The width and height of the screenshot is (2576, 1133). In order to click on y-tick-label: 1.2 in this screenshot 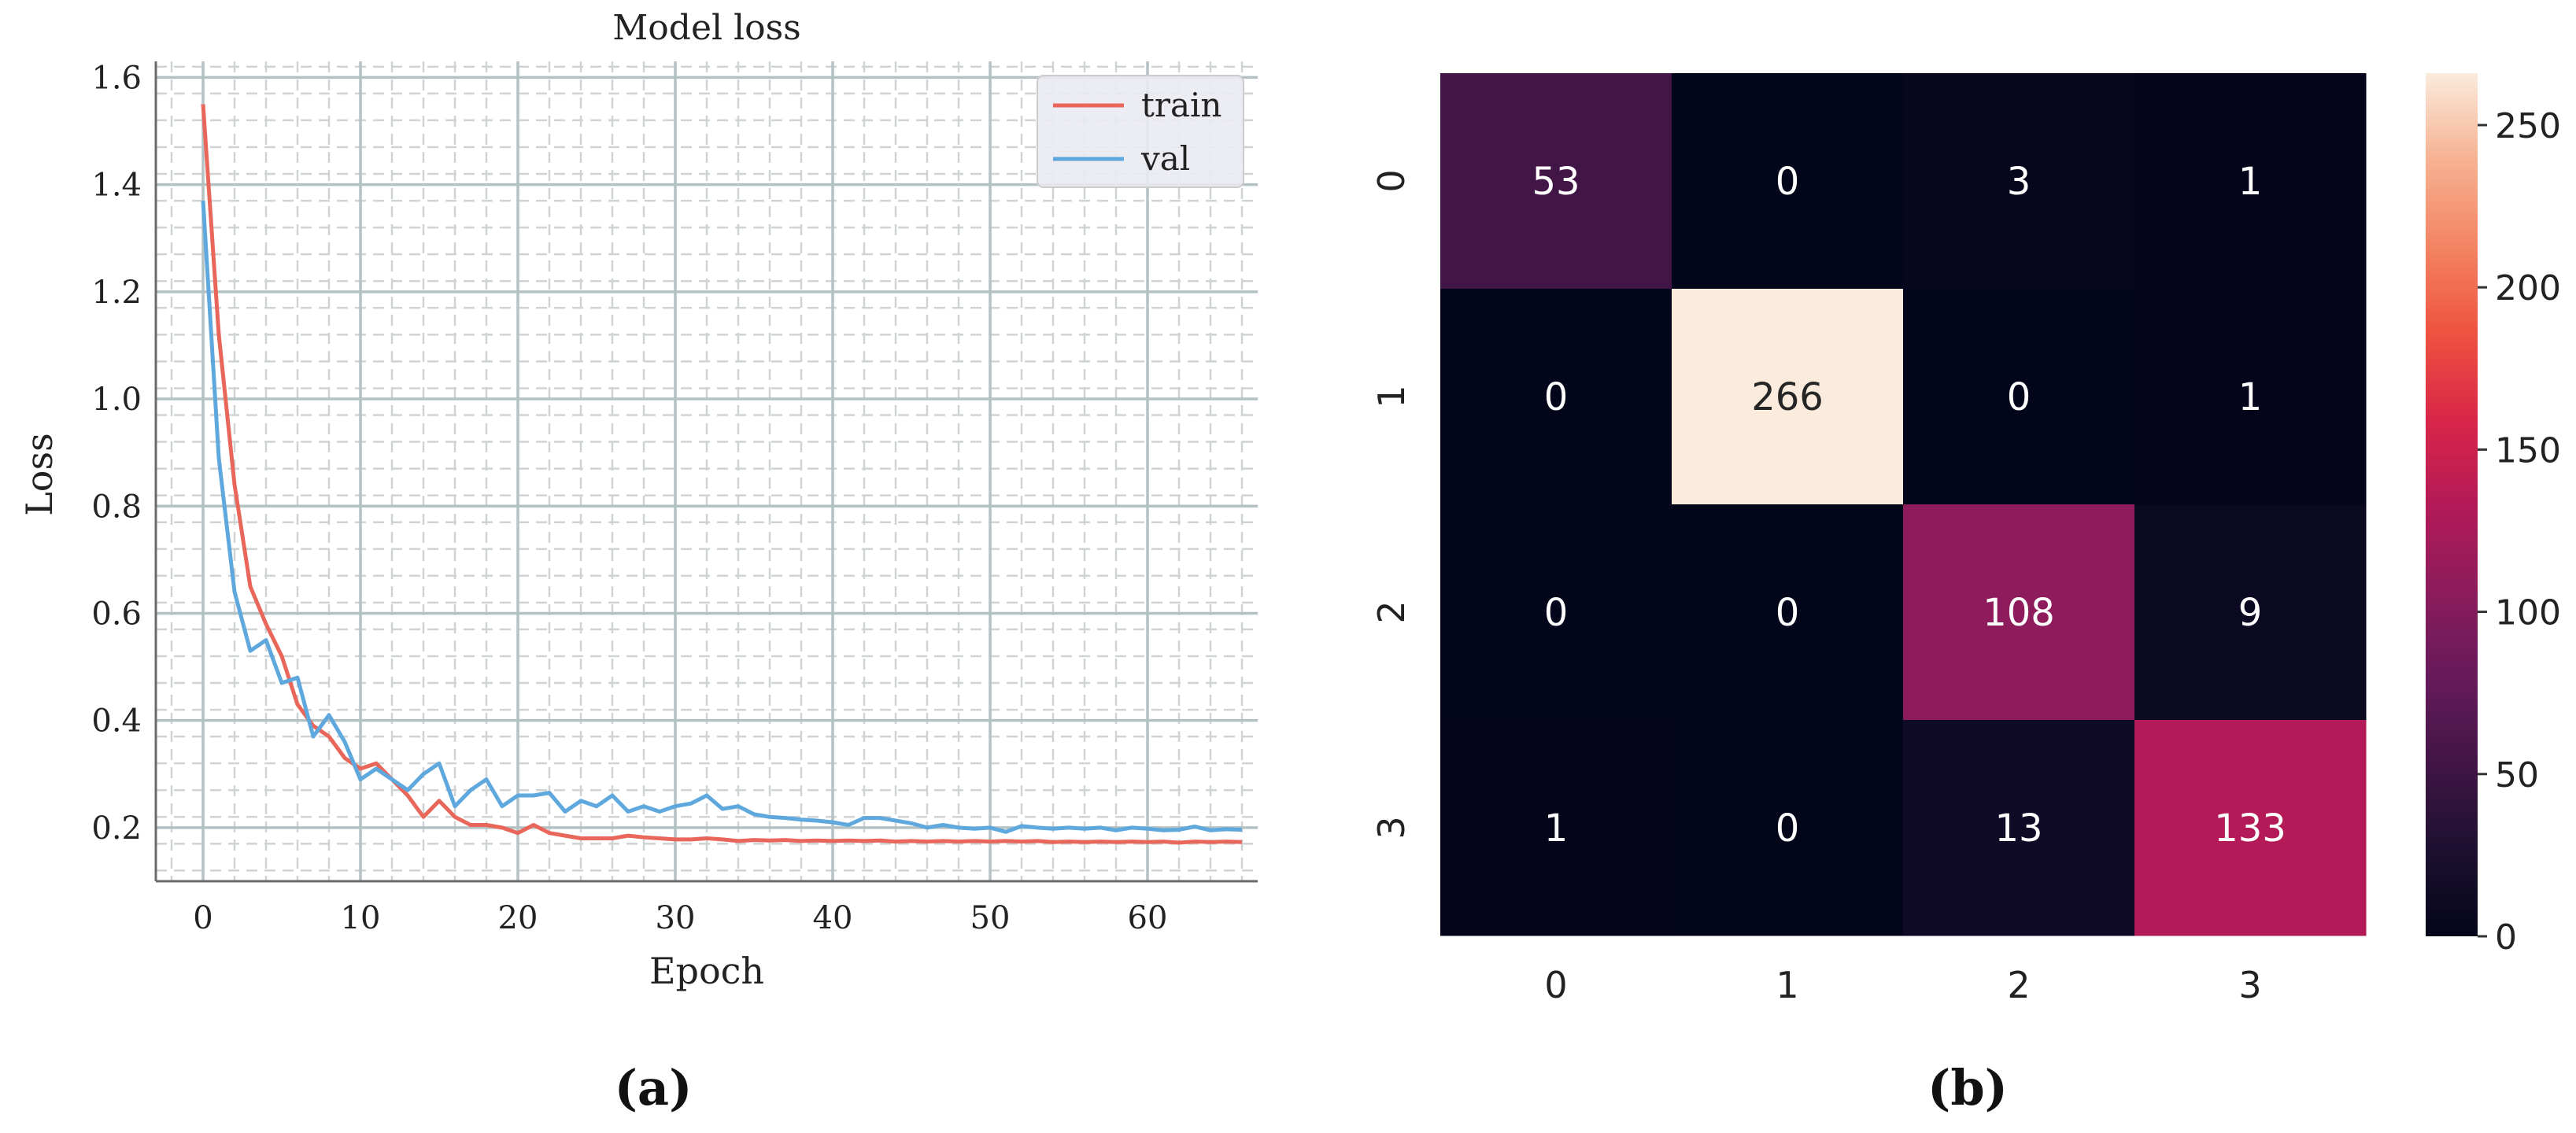, I will do `click(116, 293)`.